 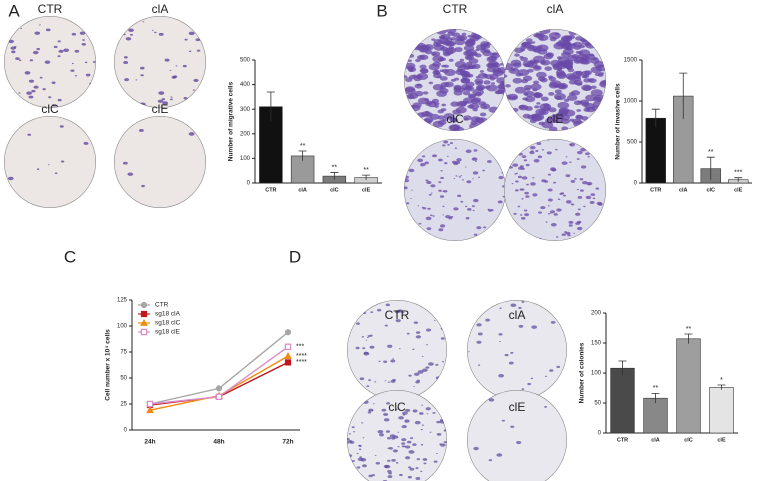 I want to click on x-tick-label: clA, so click(x=655, y=440).